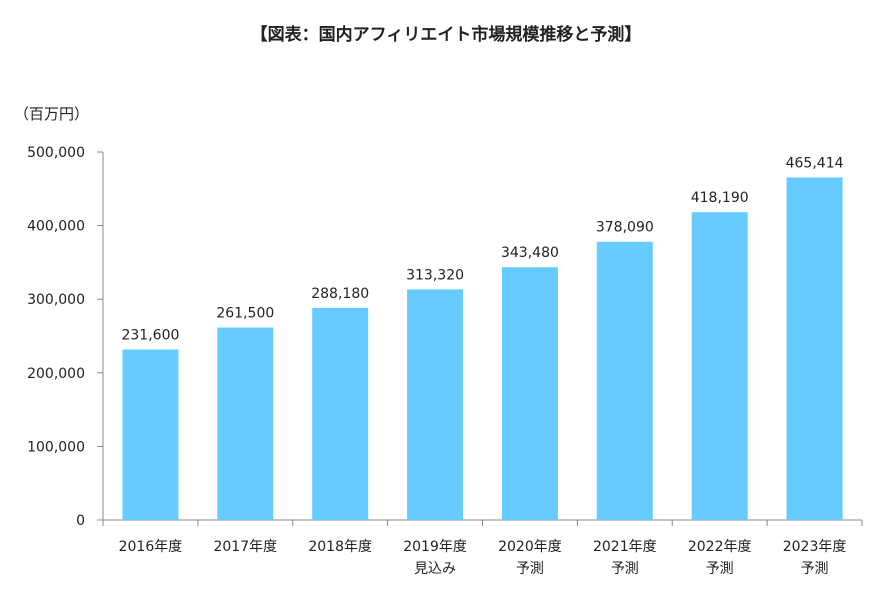  Describe the element at coordinates (720, 547) in the screenshot. I see `x-category-label: 2022年度` at that location.